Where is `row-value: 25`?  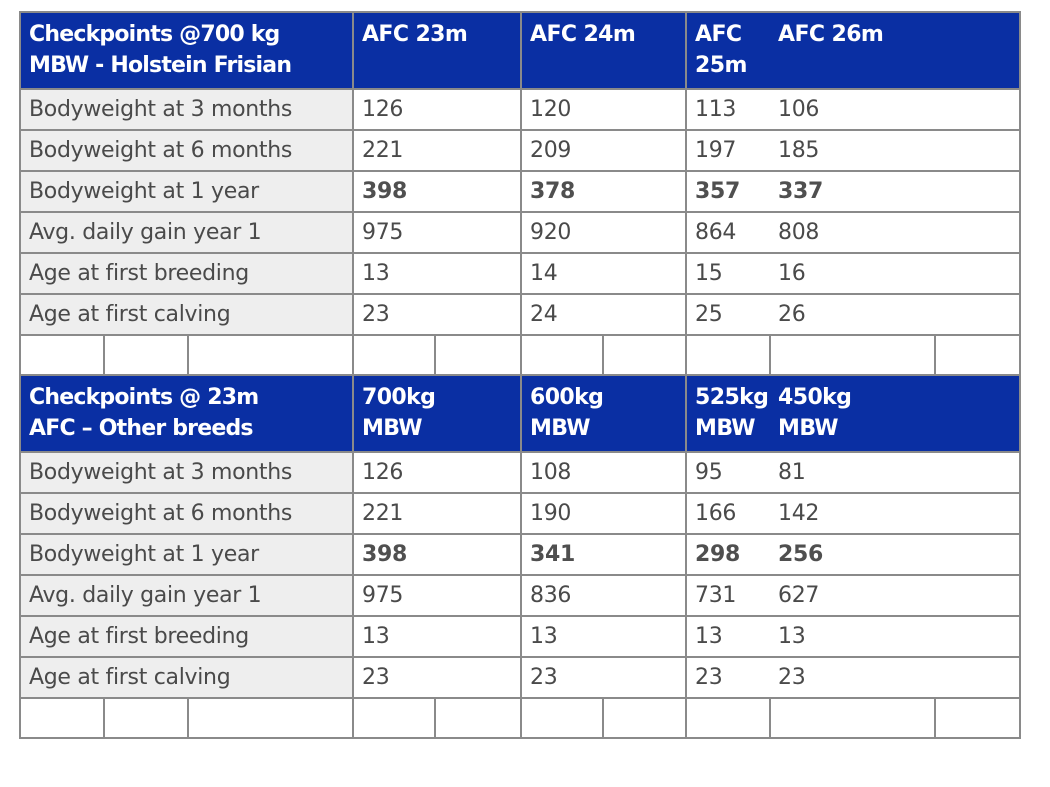
row-value: 25 is located at coordinates (728, 314).